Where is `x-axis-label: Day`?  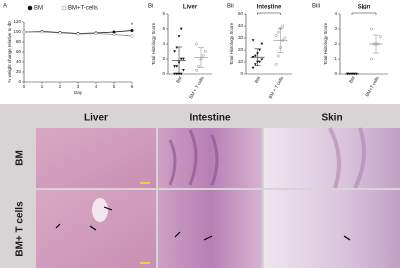
x-axis-label: Day is located at coordinates (78, 92).